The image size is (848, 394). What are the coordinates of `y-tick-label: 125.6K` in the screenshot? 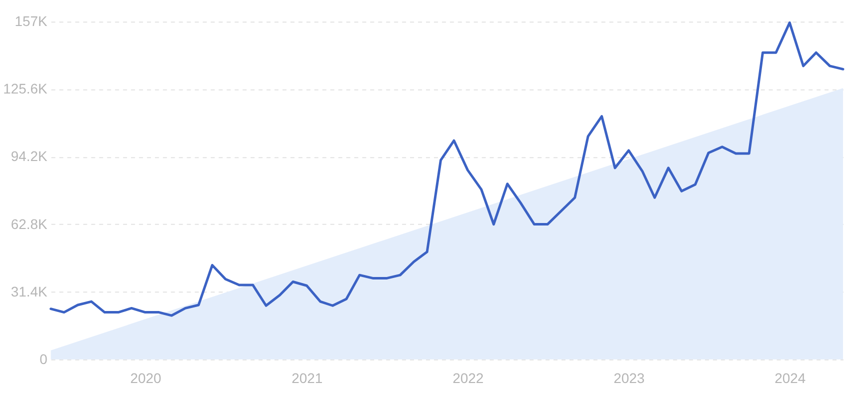 It's located at (25, 88).